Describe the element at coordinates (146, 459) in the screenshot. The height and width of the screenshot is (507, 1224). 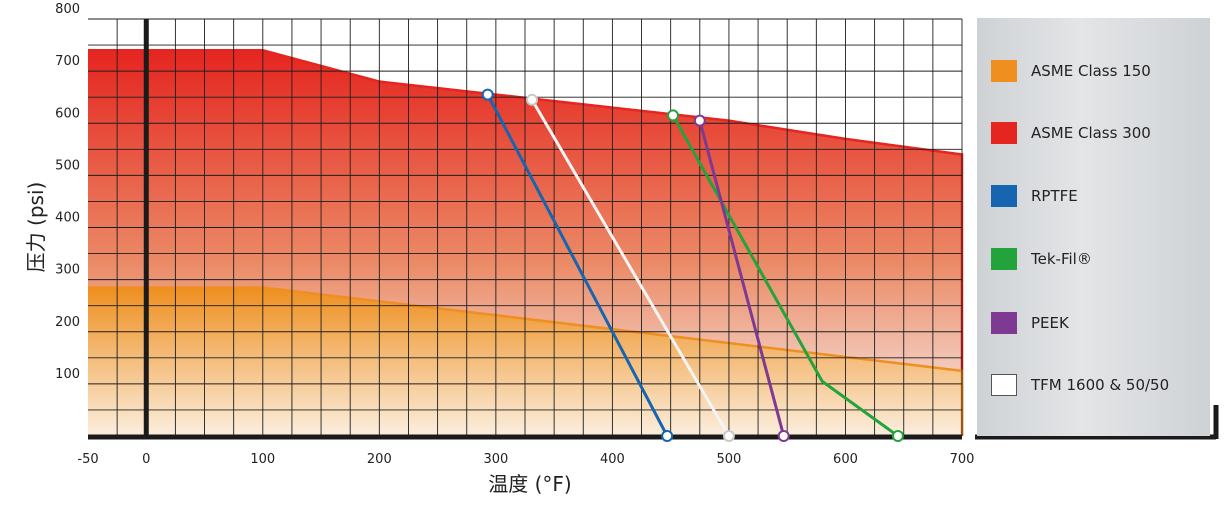
I see `x-tick-label: 0` at that location.